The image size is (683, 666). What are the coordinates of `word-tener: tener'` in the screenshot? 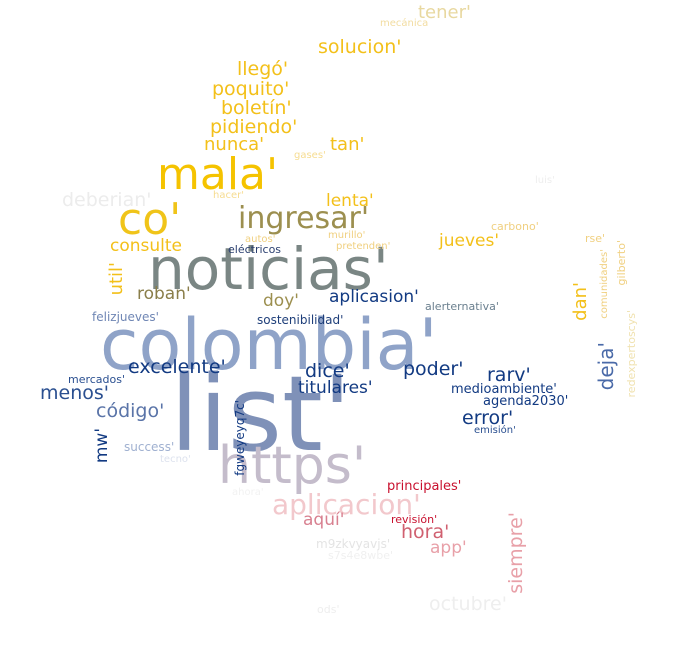 It's located at (444, 12).